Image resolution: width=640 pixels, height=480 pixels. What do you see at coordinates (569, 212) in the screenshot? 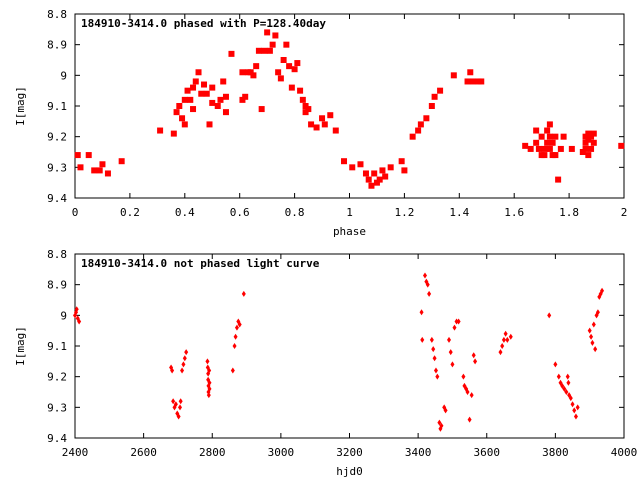
I see `x-tick-label: 1.8` at bounding box center [569, 212].